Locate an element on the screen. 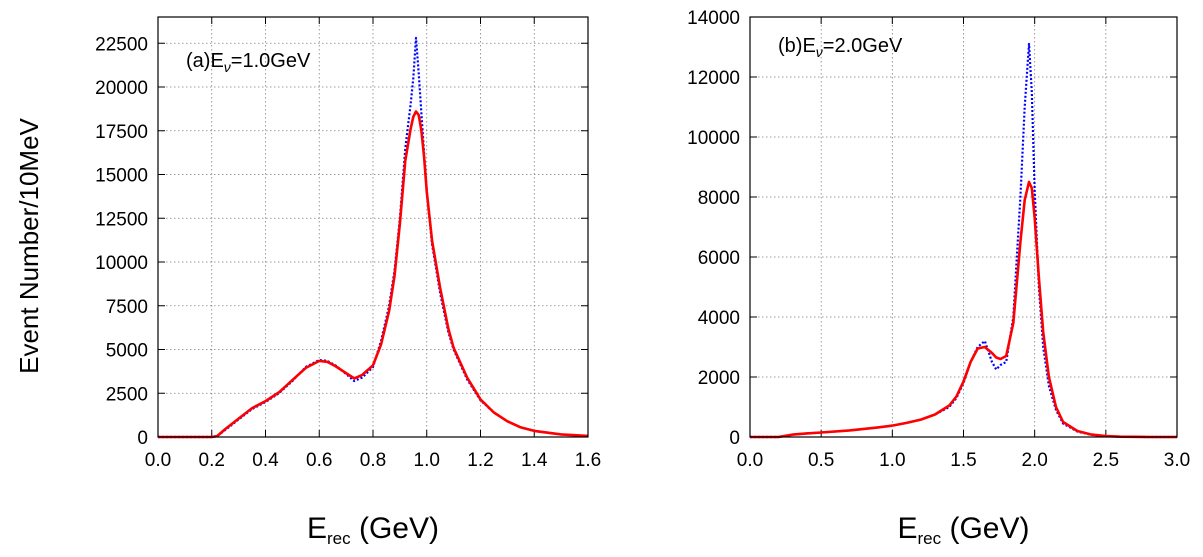  chart-a-xtick-label: 1.6 is located at coordinates (588, 460).